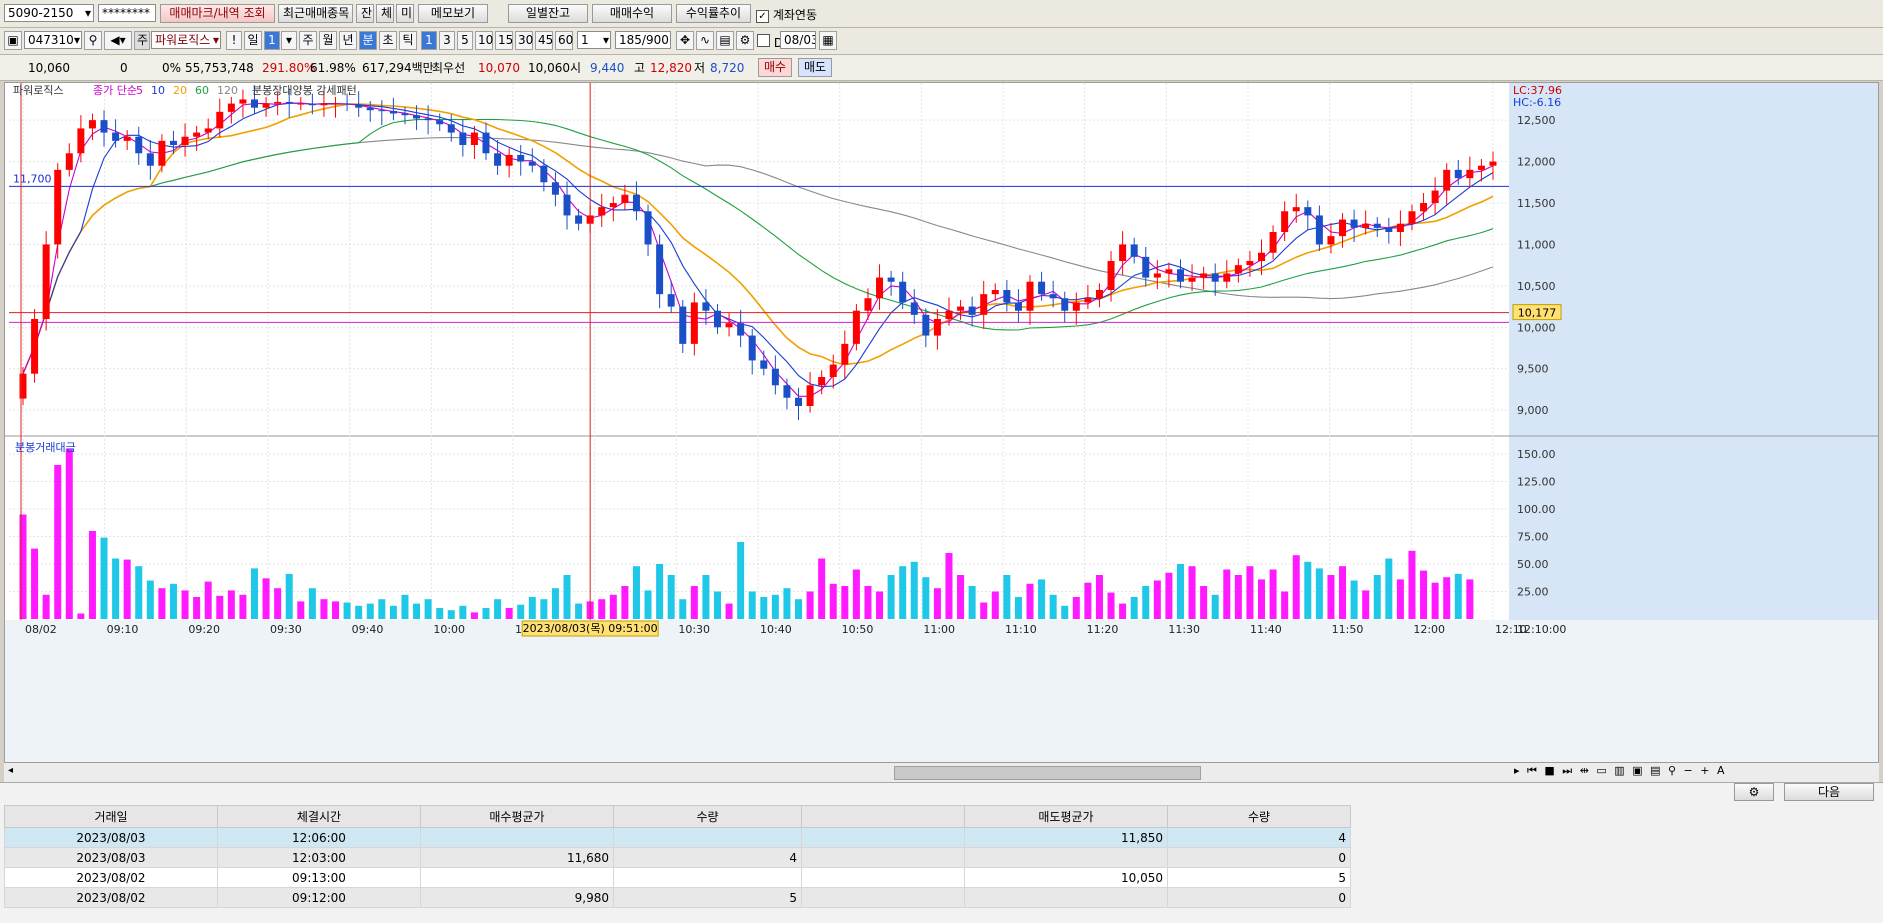  What do you see at coordinates (1047, 773) in the screenshot?
I see `scroll-thumb` at bounding box center [1047, 773].